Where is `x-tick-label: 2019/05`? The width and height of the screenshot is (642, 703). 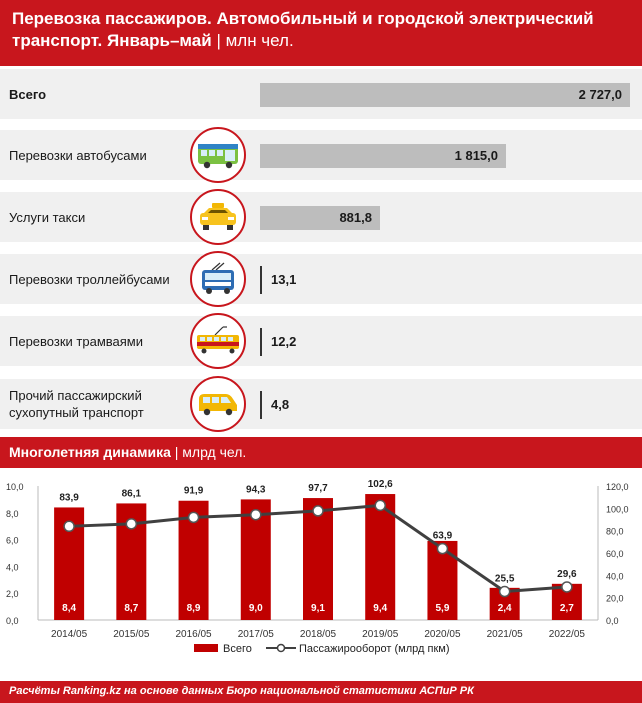
x-tick-label: 2019/05 is located at coordinates (380, 634).